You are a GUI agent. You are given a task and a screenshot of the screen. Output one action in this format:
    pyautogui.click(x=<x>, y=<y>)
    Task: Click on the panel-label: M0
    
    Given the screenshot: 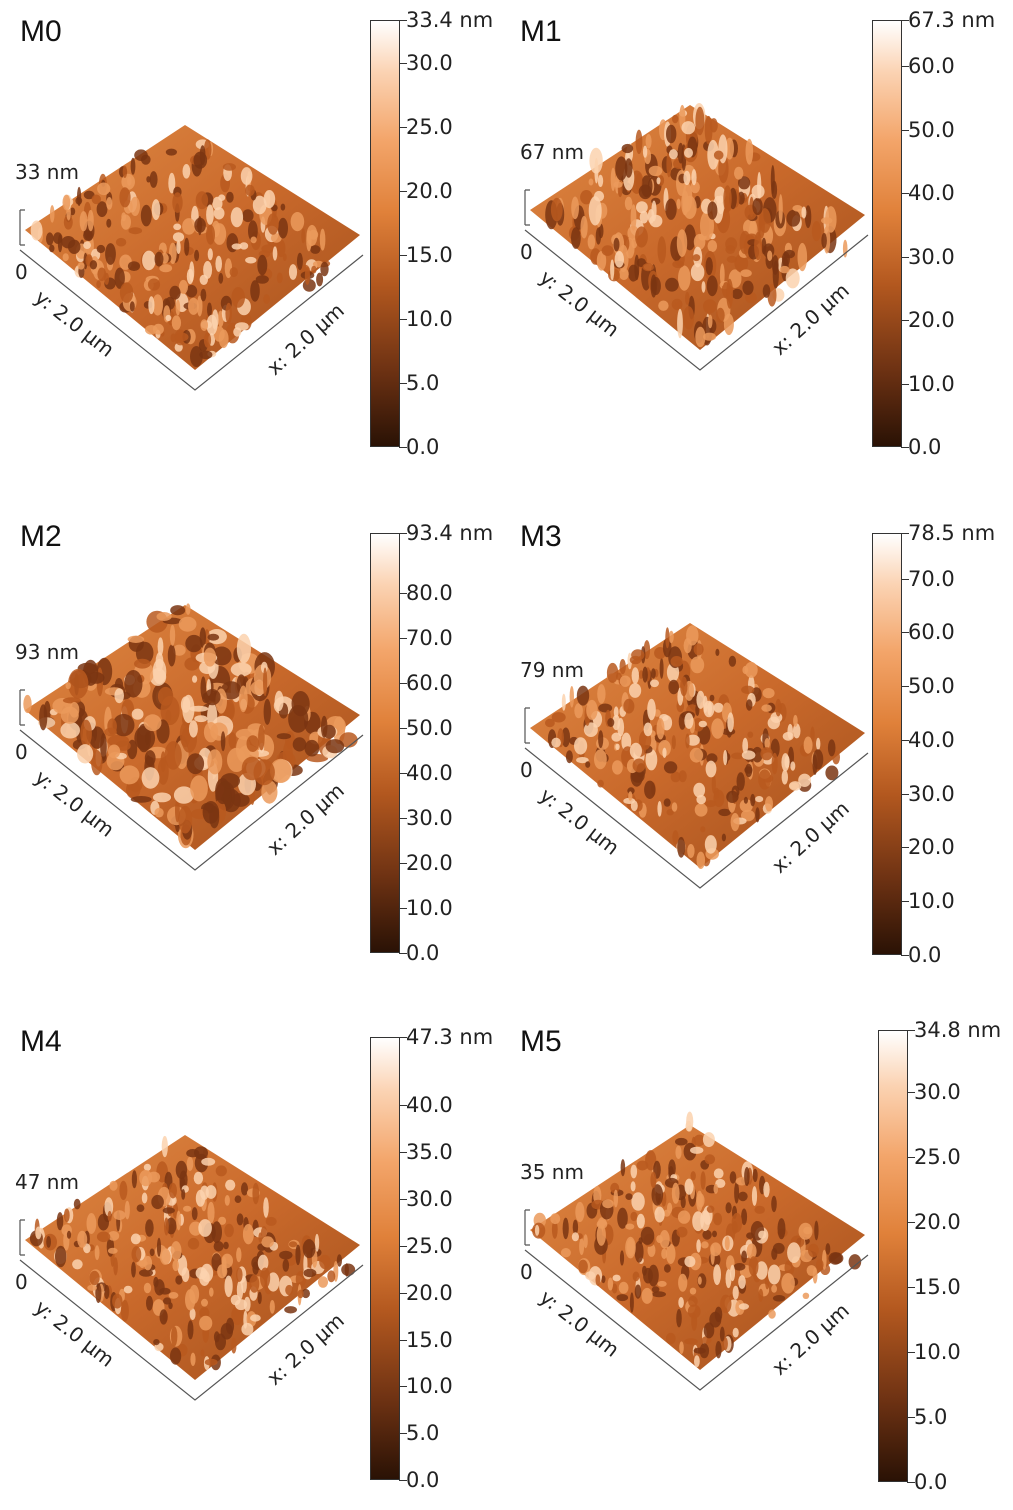 What is the action you would take?
    pyautogui.click(x=41, y=31)
    